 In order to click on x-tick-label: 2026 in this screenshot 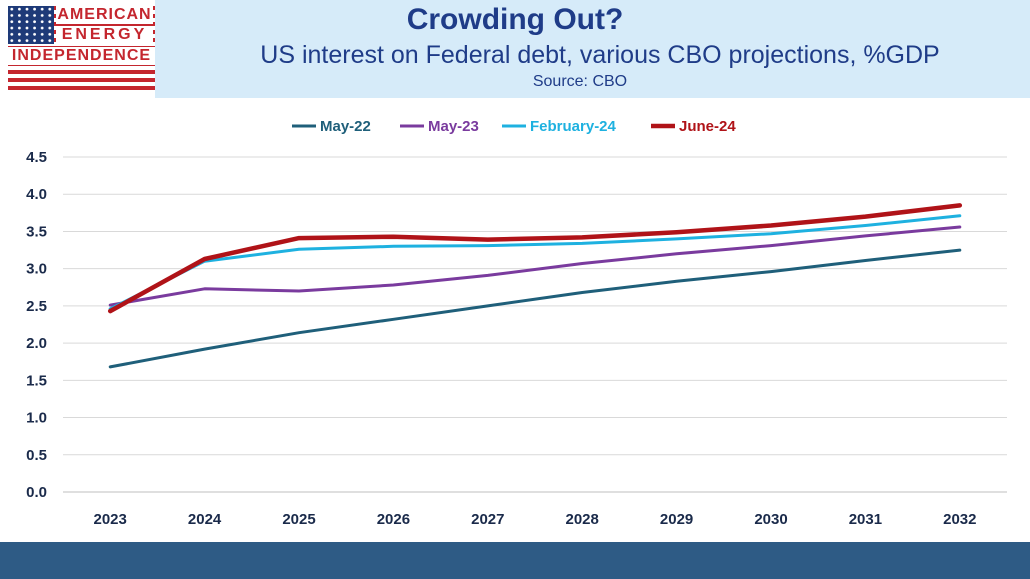, I will do `click(393, 519)`.